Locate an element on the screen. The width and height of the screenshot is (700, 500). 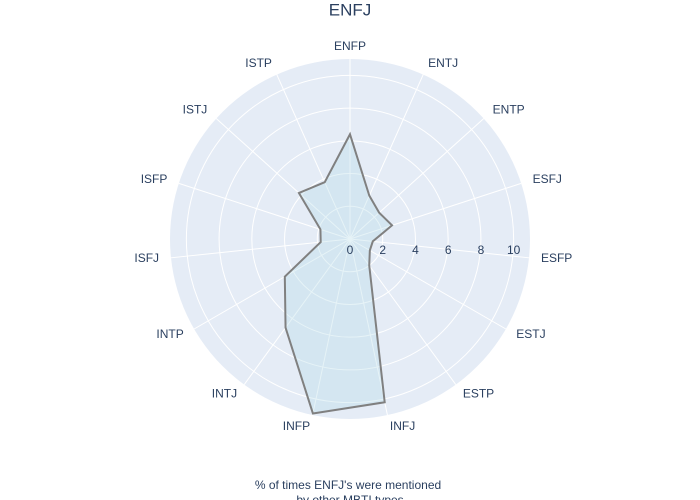
angular-tick-label: ESFP is located at coordinates (556, 258).